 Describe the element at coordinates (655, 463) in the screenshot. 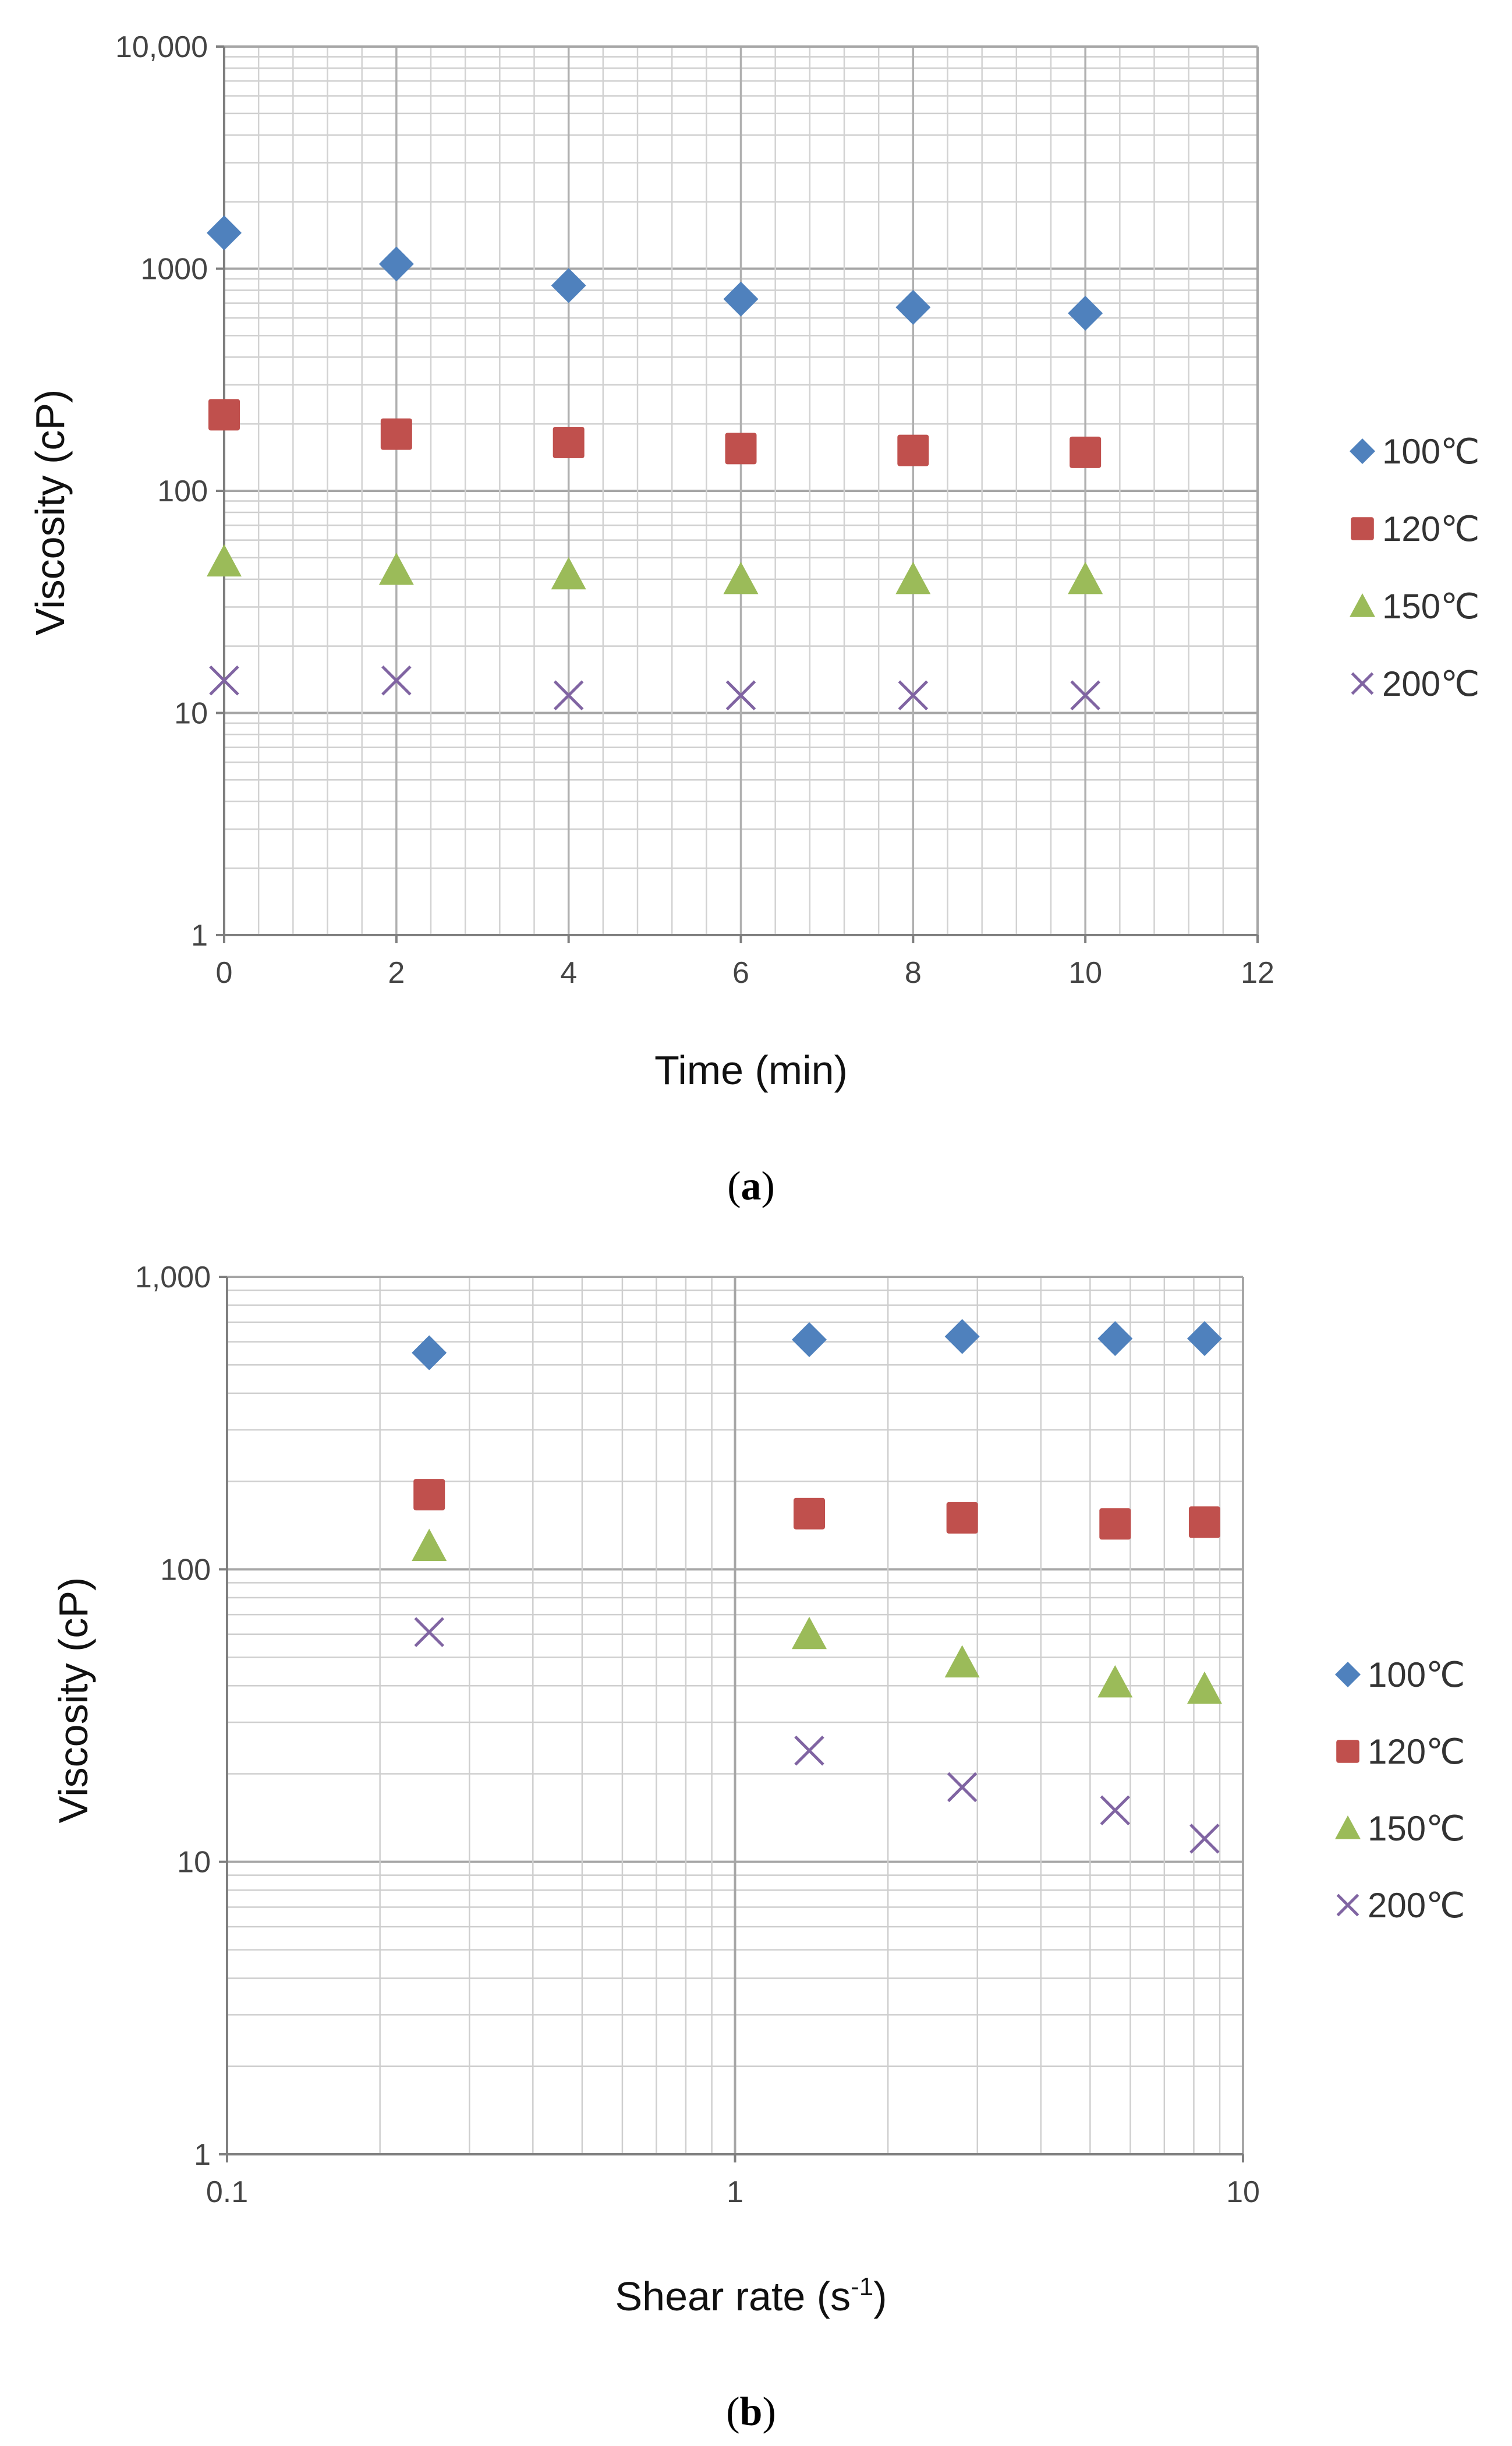

I see `chart-a-points` at that location.